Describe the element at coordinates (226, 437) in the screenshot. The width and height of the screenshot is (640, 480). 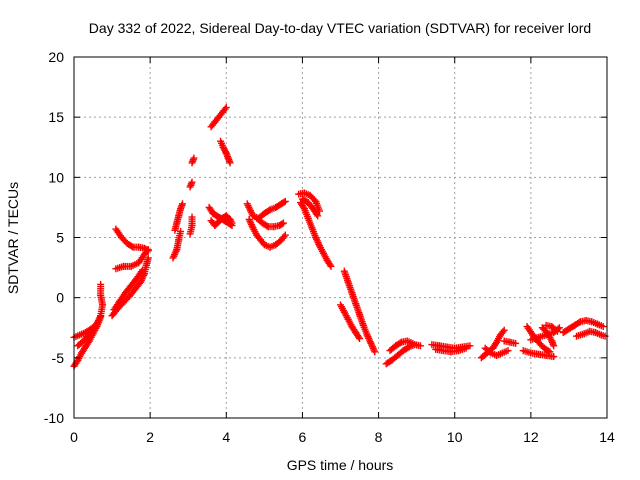
I see `x-tick-label: 4` at that location.